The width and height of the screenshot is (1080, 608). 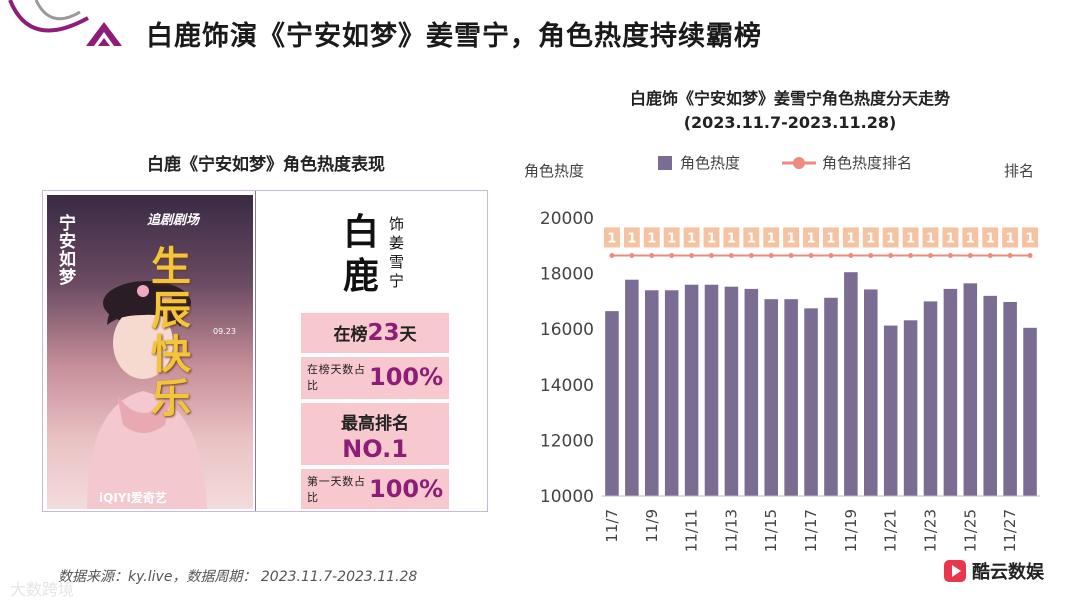 What do you see at coordinates (171, 333) in the screenshot?
I see `poster-birthday-text: 生辰快乐` at bounding box center [171, 333].